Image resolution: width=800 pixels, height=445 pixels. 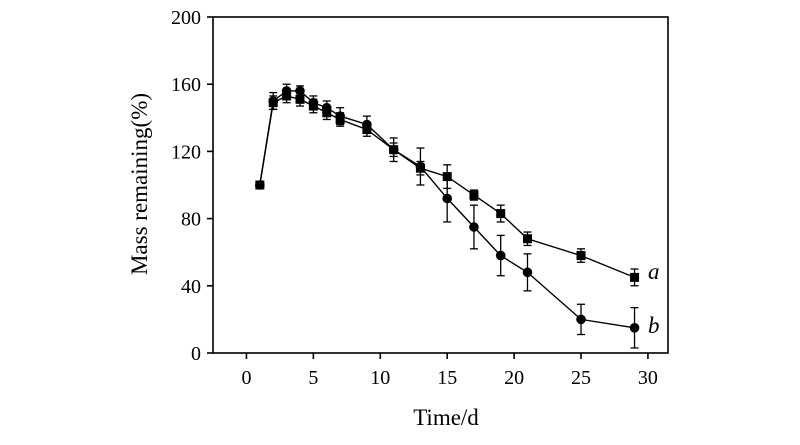 What do you see at coordinates (246, 378) in the screenshot?
I see `x-tick-label: 0` at bounding box center [246, 378].